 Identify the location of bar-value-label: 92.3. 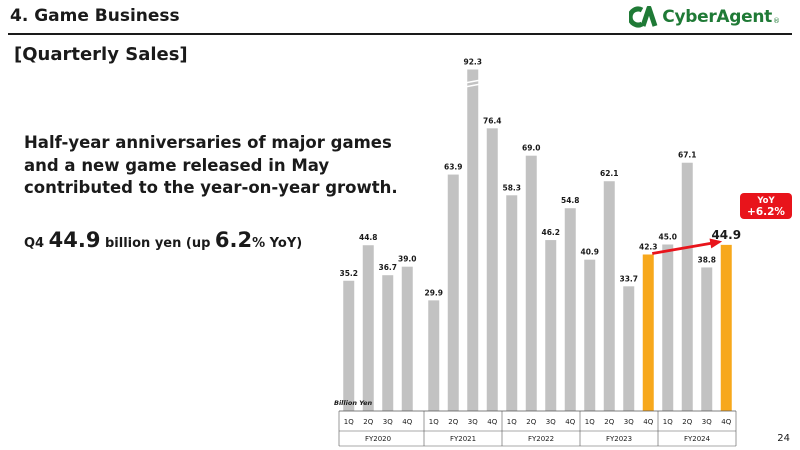
(472, 61).